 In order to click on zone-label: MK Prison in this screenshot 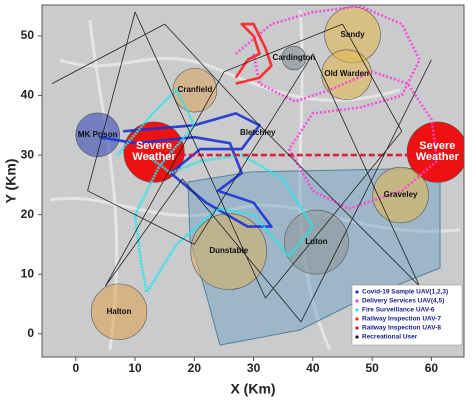, I will do `click(97, 134)`.